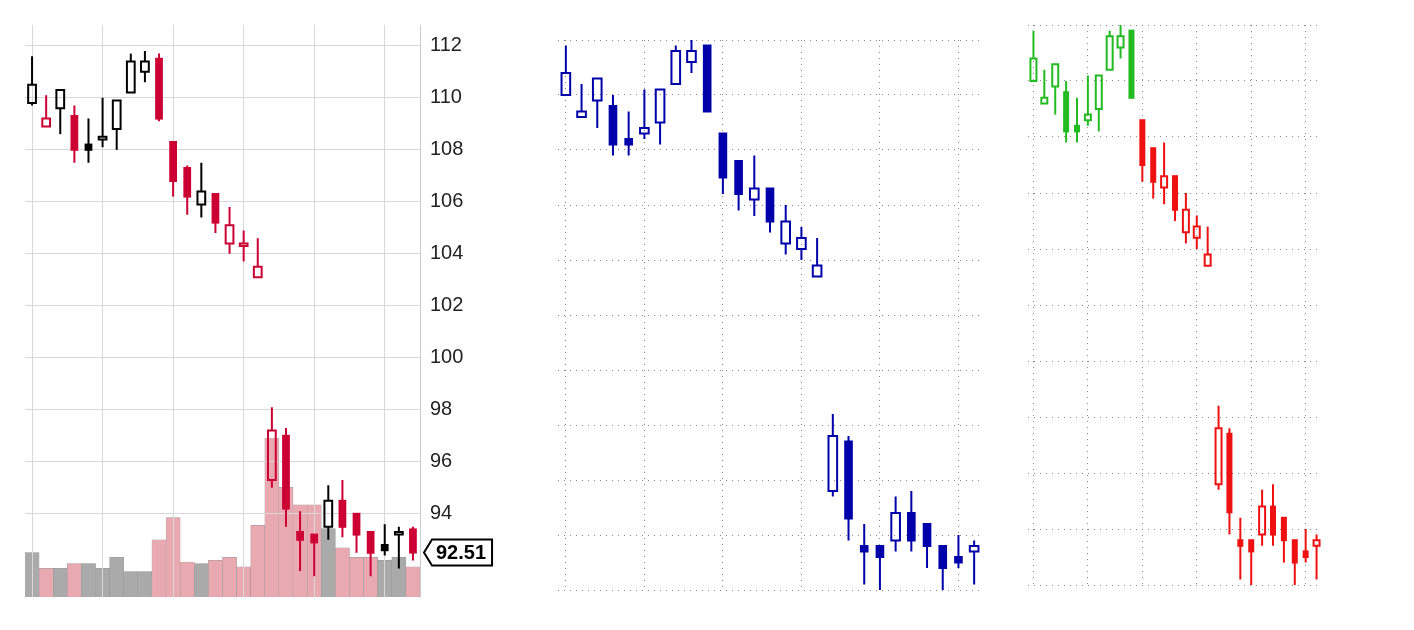 Image resolution: width=1414 pixels, height=630 pixels. Describe the element at coordinates (446, 96) in the screenshot. I see `y-tick-label: 110` at that location.